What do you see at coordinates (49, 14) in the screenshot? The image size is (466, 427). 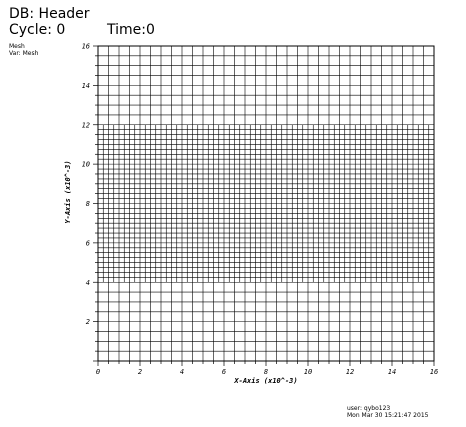 I see `database-title: DB: Header` at bounding box center [49, 14].